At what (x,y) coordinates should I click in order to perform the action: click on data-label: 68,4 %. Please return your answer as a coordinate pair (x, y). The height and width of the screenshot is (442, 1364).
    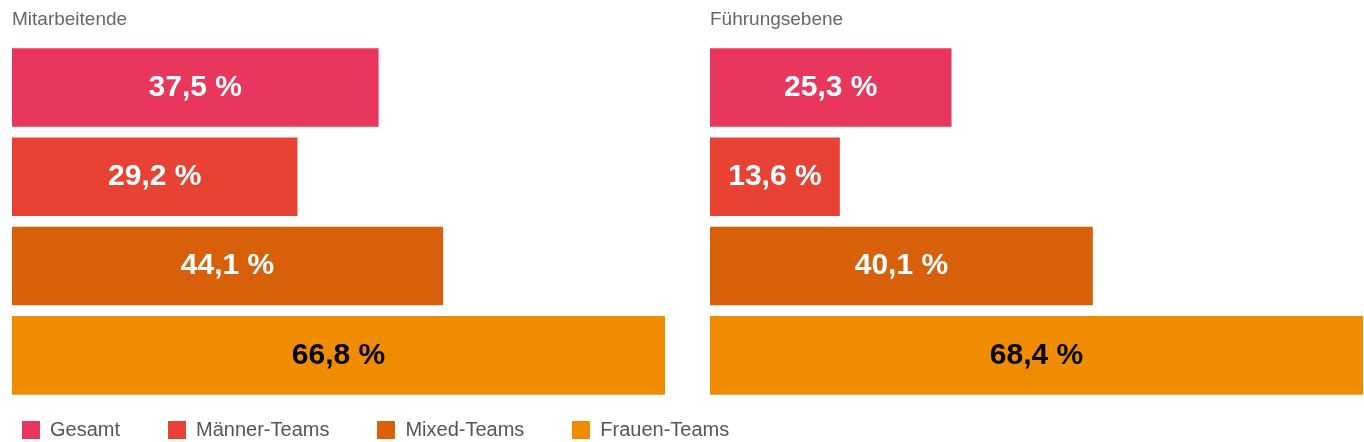
    Looking at the image, I should click on (1036, 353).